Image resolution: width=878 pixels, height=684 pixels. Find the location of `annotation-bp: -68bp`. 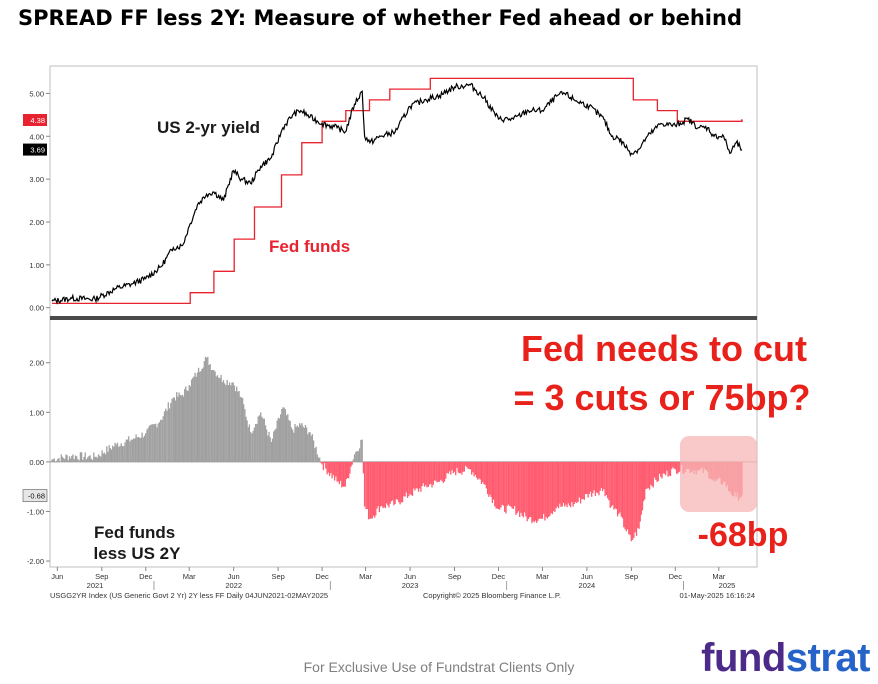

annotation-bp: -68bp is located at coordinates (743, 535).